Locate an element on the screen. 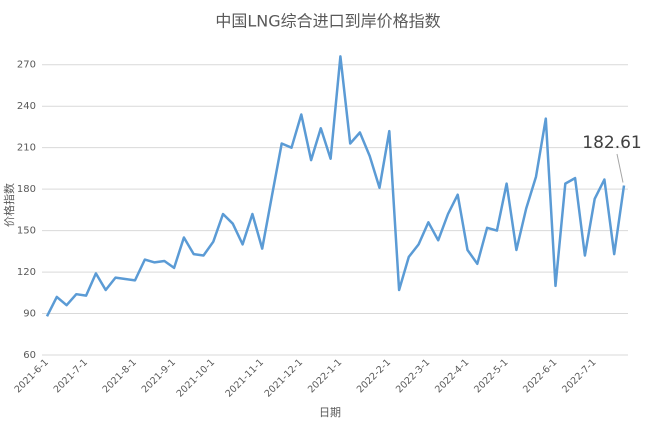  x-tick-label: 2022-6-1 is located at coordinates (540, 376).